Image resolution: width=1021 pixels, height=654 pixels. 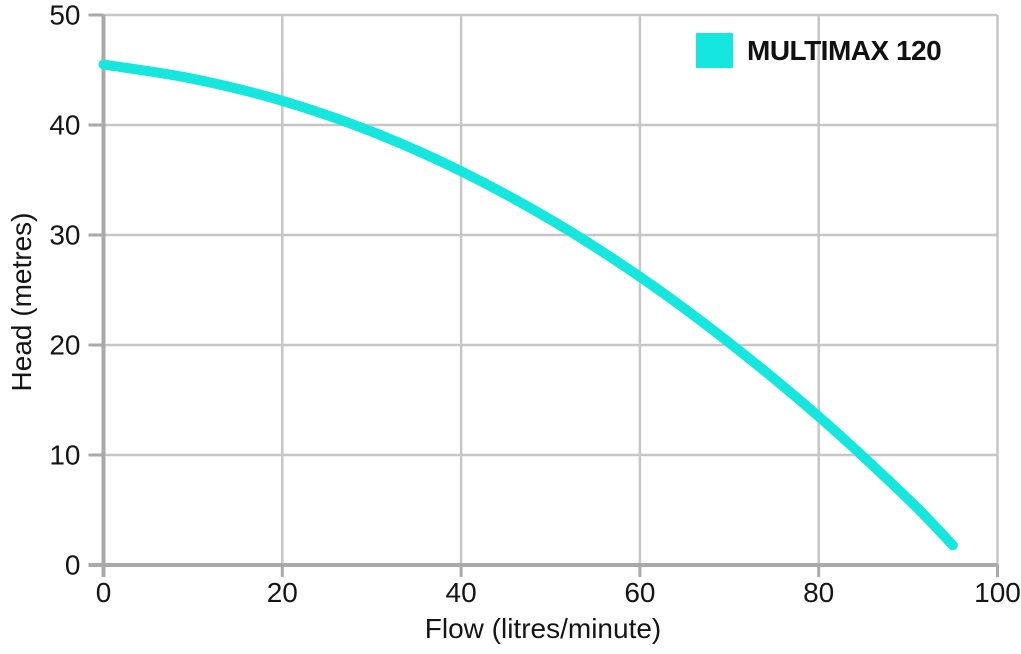 What do you see at coordinates (64, 125) in the screenshot?
I see `y-tick-label: 40` at bounding box center [64, 125].